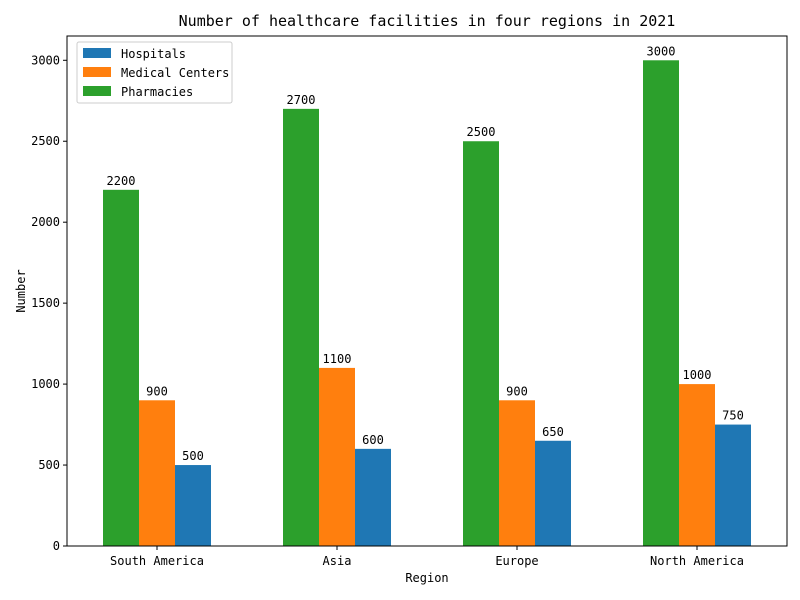 The height and width of the screenshot is (600, 800). Describe the element at coordinates (661, 303) in the screenshot. I see `bar-pharmacies-north-america` at that location.